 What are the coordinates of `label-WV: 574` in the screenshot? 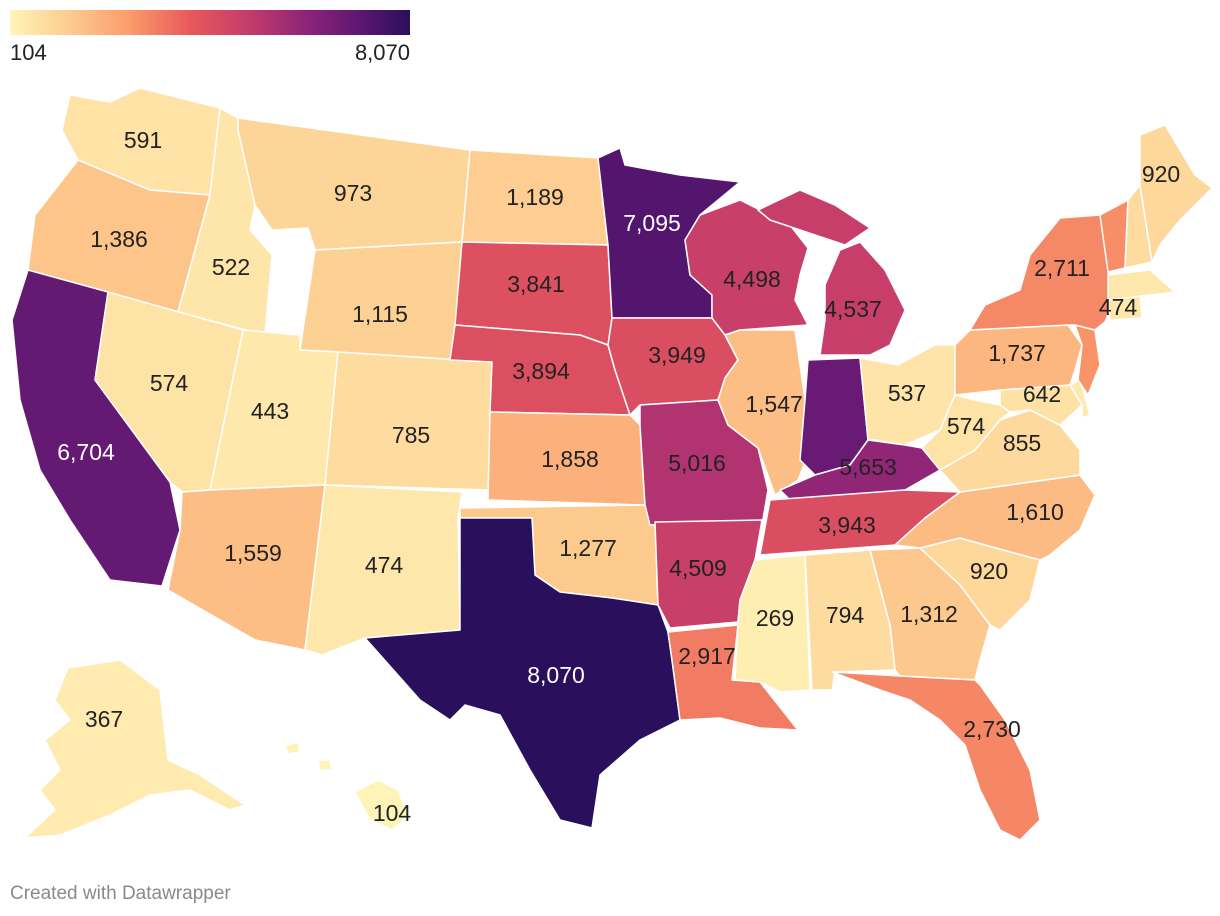 It's located at (966, 426).